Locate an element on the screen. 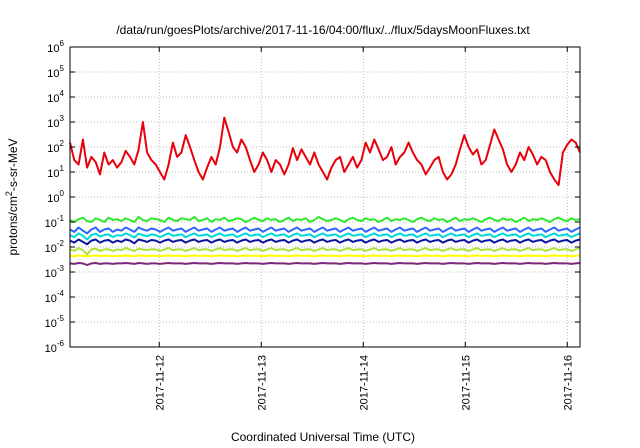  y-tick-label: 10⁻³ is located at coordinates (55, 272).